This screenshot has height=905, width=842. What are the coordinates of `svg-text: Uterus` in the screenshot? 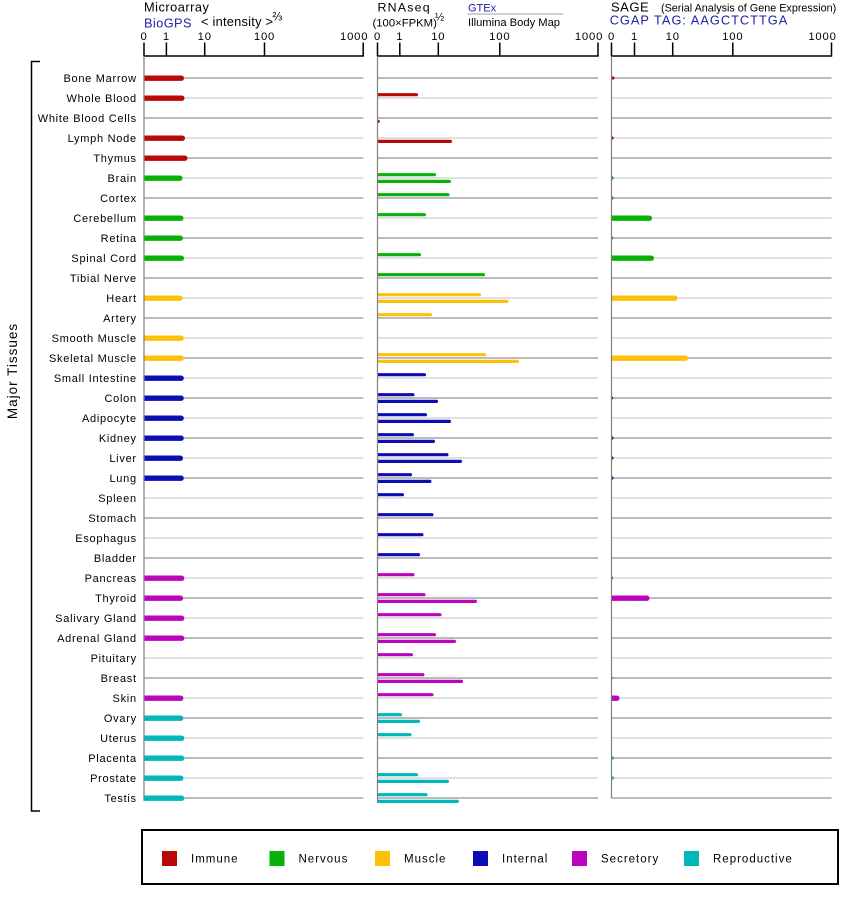 It's located at (118, 739).